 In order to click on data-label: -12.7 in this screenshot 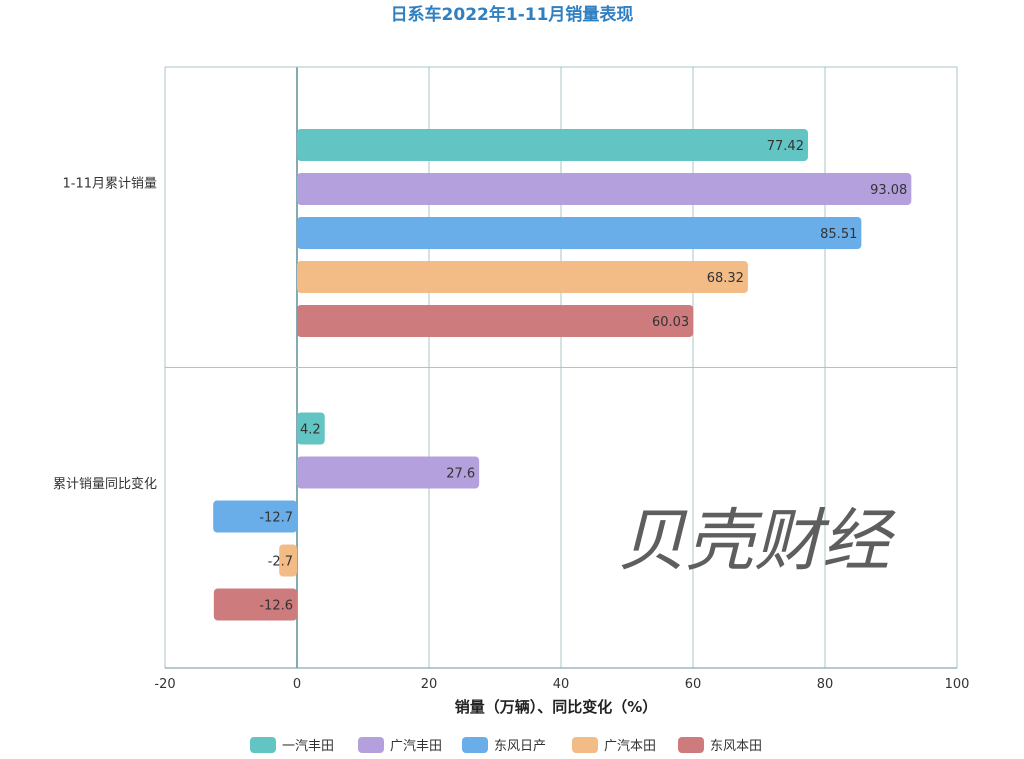, I will do `click(276, 518)`.